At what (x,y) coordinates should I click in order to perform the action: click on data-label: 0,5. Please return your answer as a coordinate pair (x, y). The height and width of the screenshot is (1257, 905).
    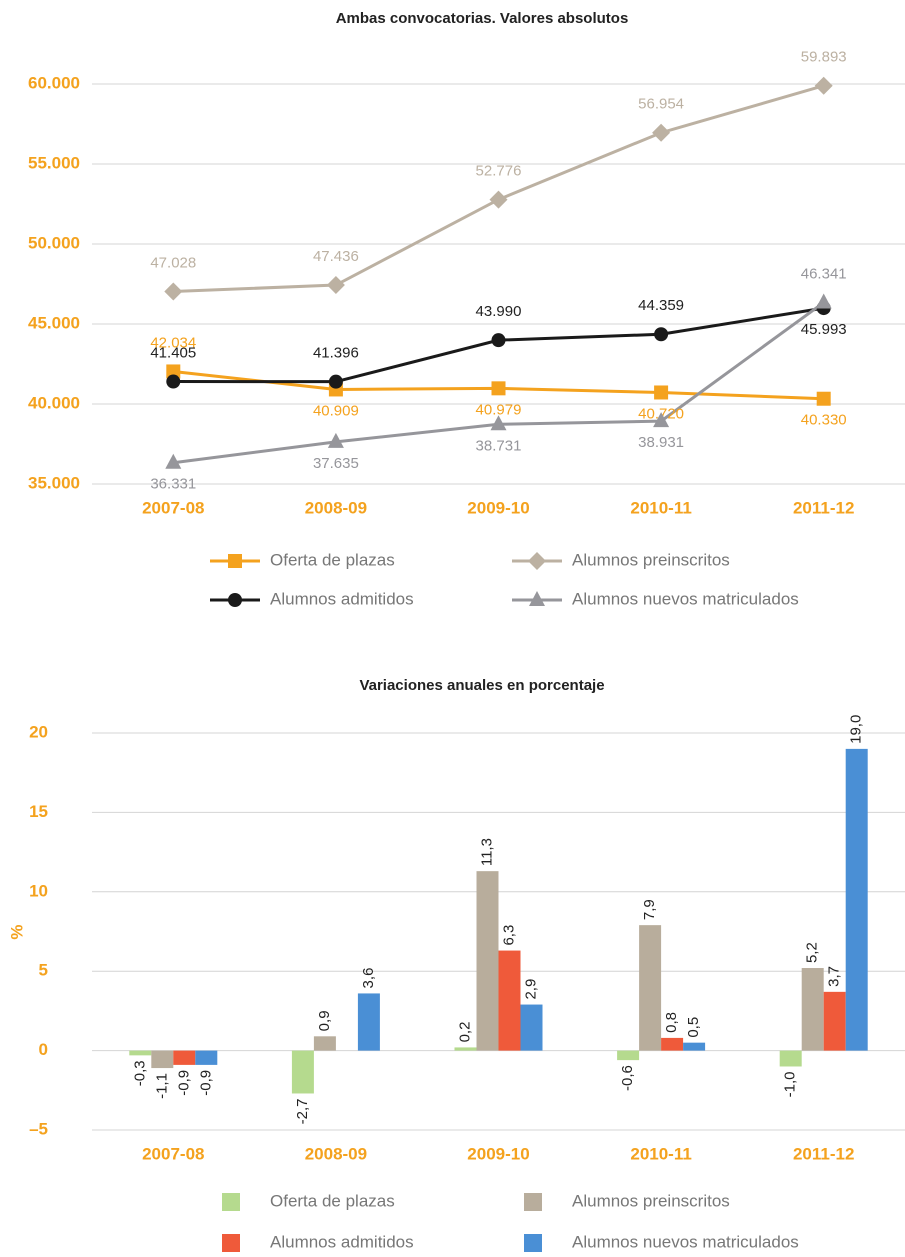
    Looking at the image, I should click on (693, 1027).